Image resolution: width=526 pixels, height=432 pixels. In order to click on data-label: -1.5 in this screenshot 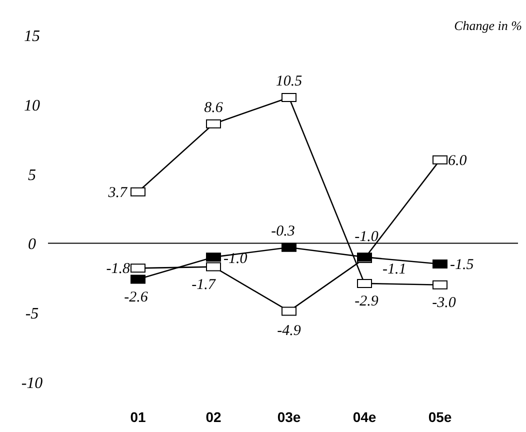, I will do `click(462, 265)`.